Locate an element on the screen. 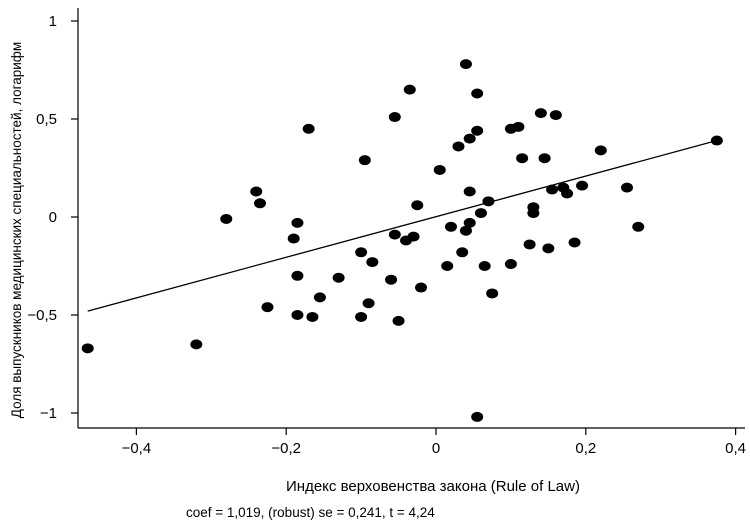 The height and width of the screenshot is (523, 750). x-tick-label: −0,2 is located at coordinates (286, 448).